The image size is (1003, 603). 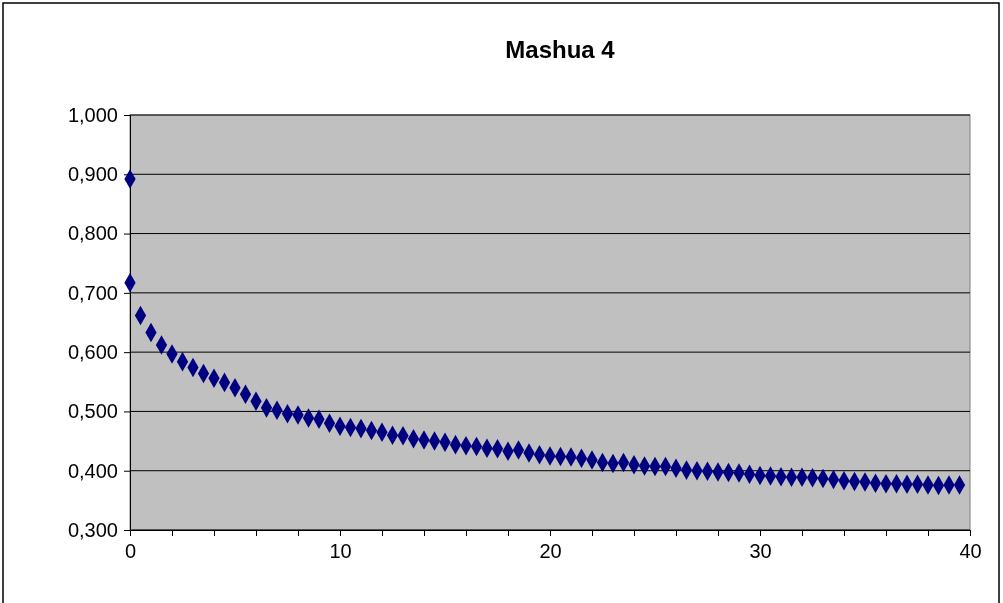 I want to click on x-tick-label: 0, so click(x=130, y=551).